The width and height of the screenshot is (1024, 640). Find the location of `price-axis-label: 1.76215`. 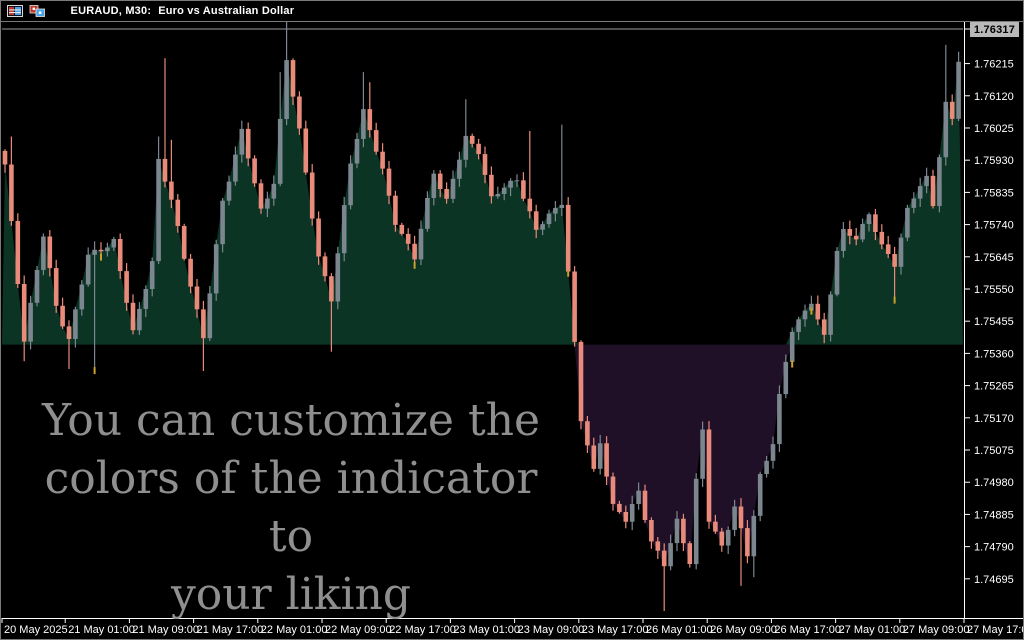

price-axis-label: 1.76215 is located at coordinates (994, 65).